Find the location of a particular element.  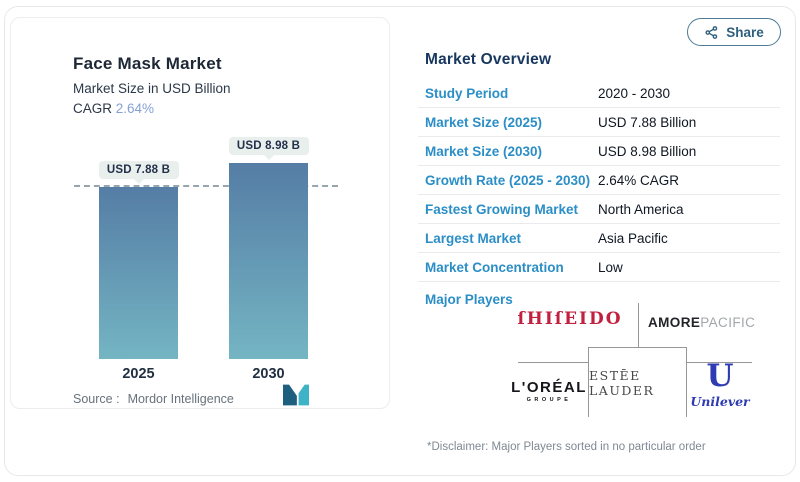

cagr-label: CAGR is located at coordinates (93, 108).